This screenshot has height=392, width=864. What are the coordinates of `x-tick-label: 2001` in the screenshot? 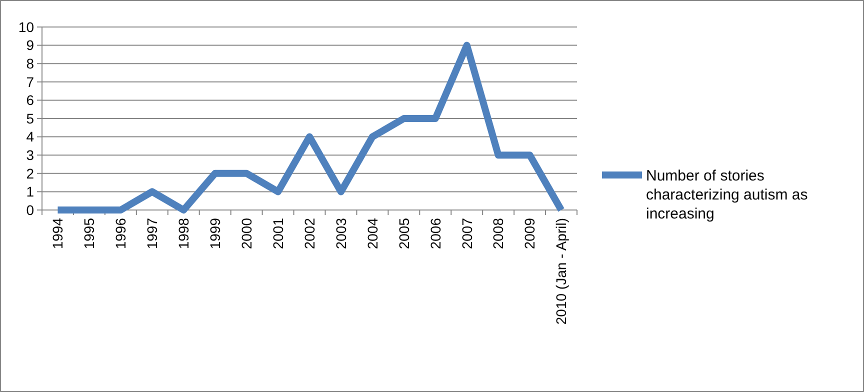 It's located at (278, 234).